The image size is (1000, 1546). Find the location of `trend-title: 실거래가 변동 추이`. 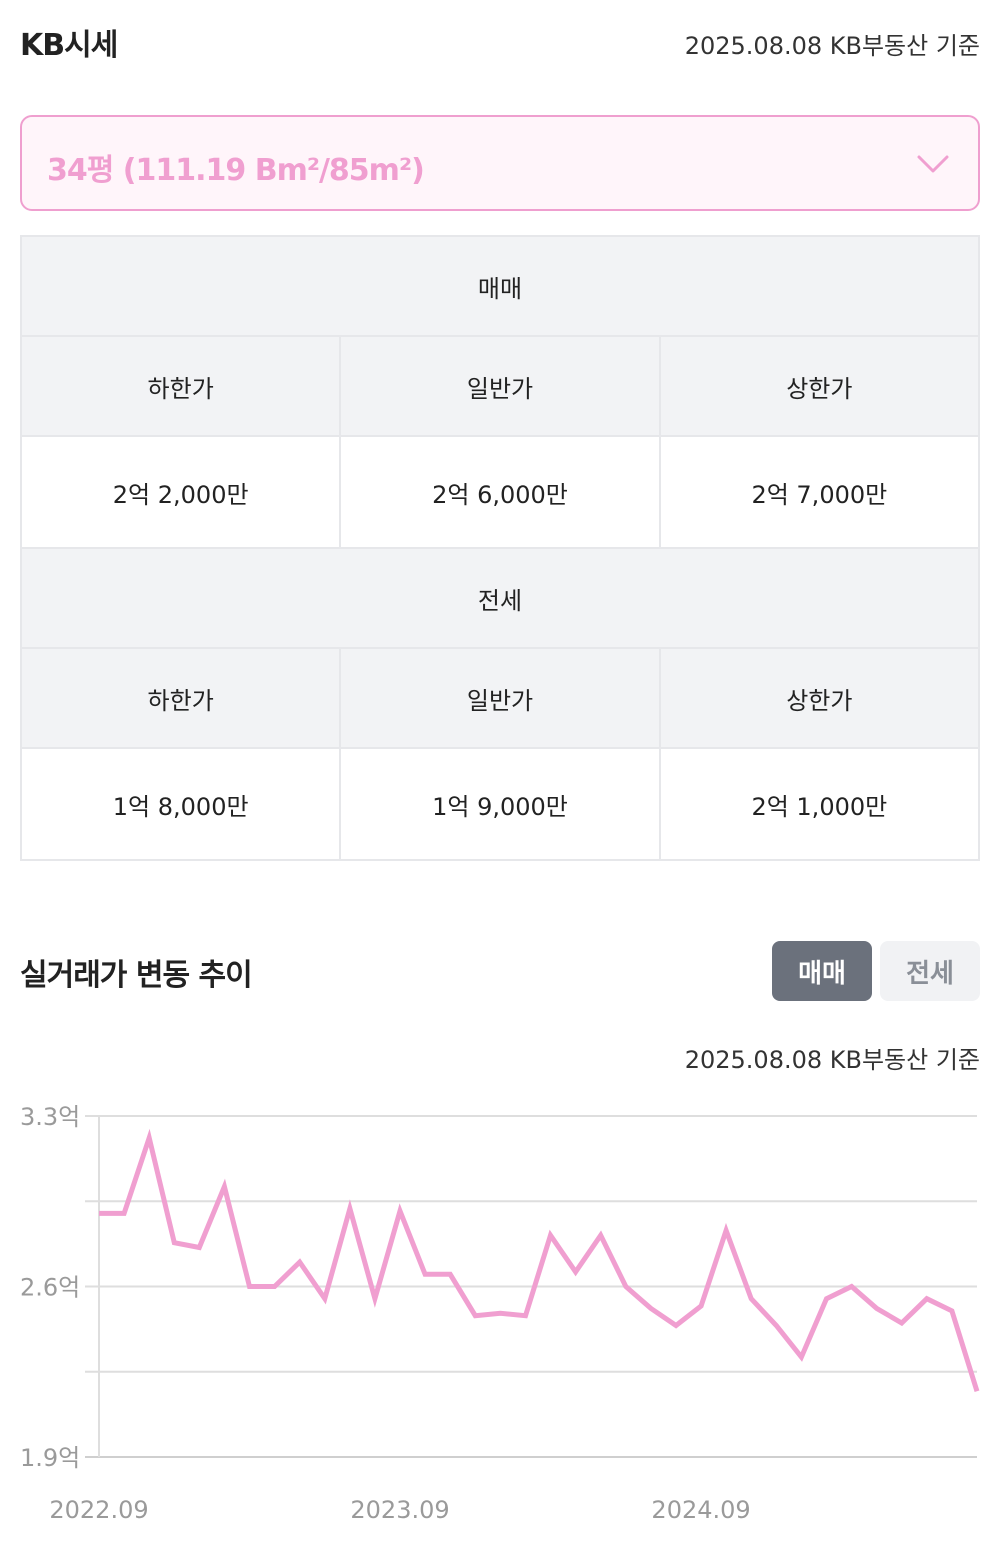

trend-title: 실거래가 변동 추이 is located at coordinates (136, 975).